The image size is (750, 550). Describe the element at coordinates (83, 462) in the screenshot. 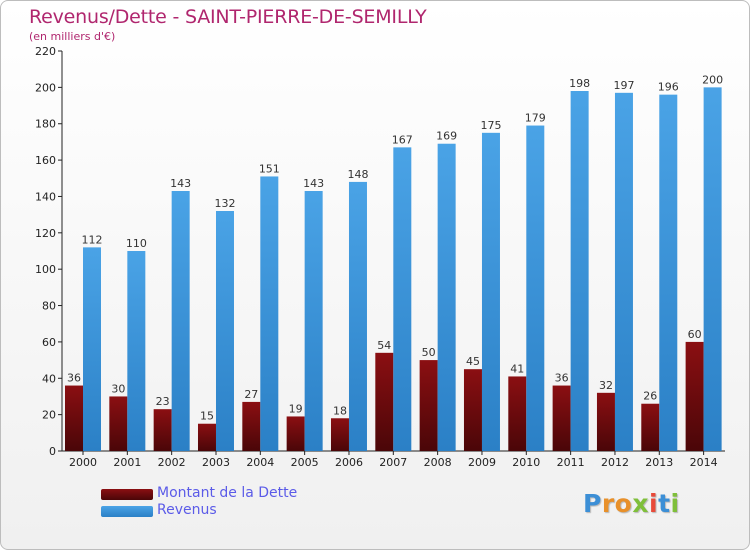

I see `x-tick-label: 2000` at that location.